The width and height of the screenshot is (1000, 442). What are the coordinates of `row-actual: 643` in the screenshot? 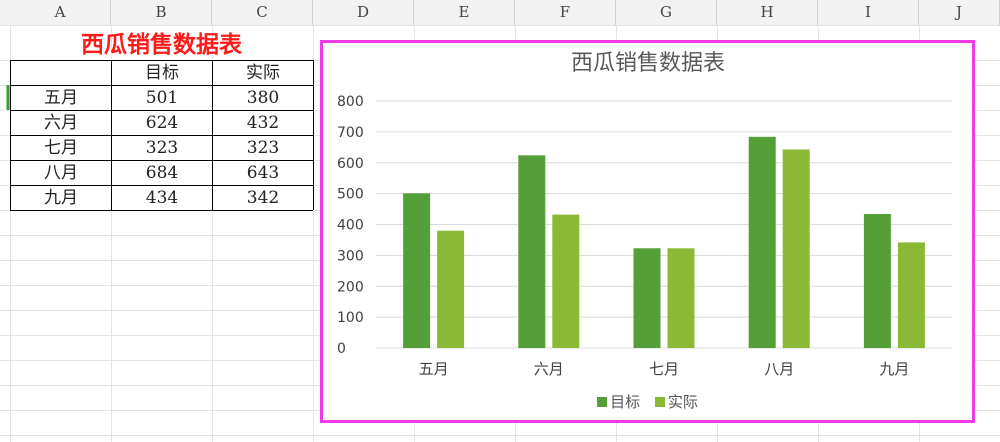 It's located at (263, 173).